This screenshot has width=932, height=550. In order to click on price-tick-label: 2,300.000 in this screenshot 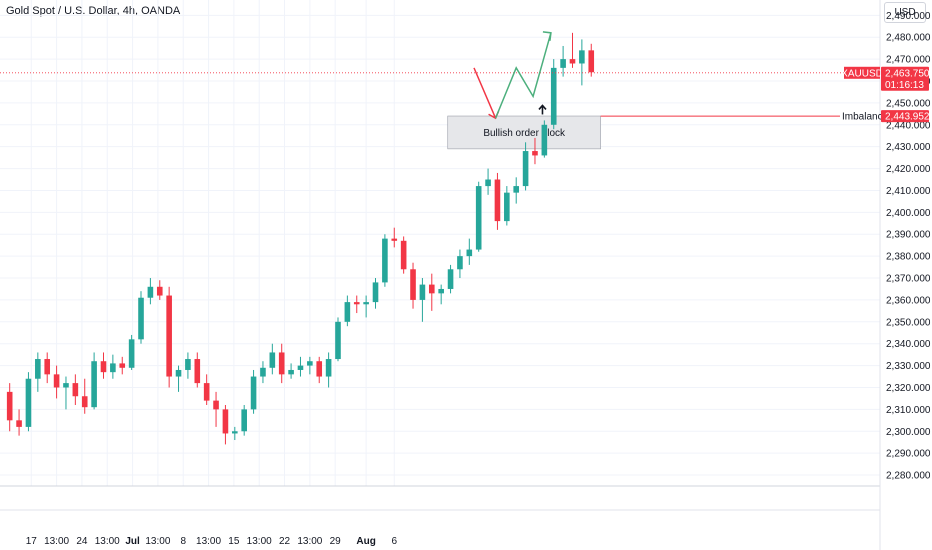, I will do `click(908, 432)`.